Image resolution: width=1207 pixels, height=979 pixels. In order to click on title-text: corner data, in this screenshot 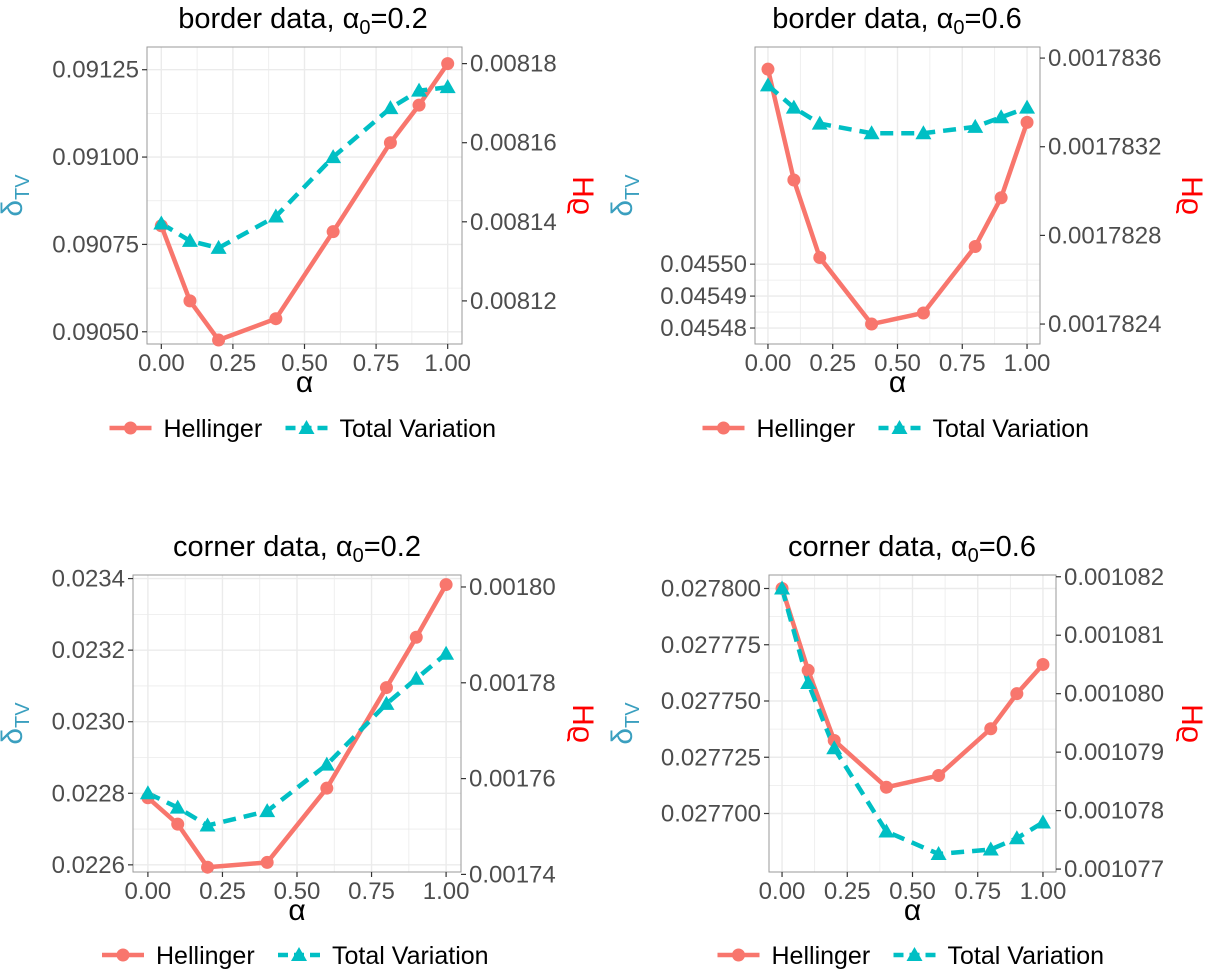, I will do `click(869, 547)`.